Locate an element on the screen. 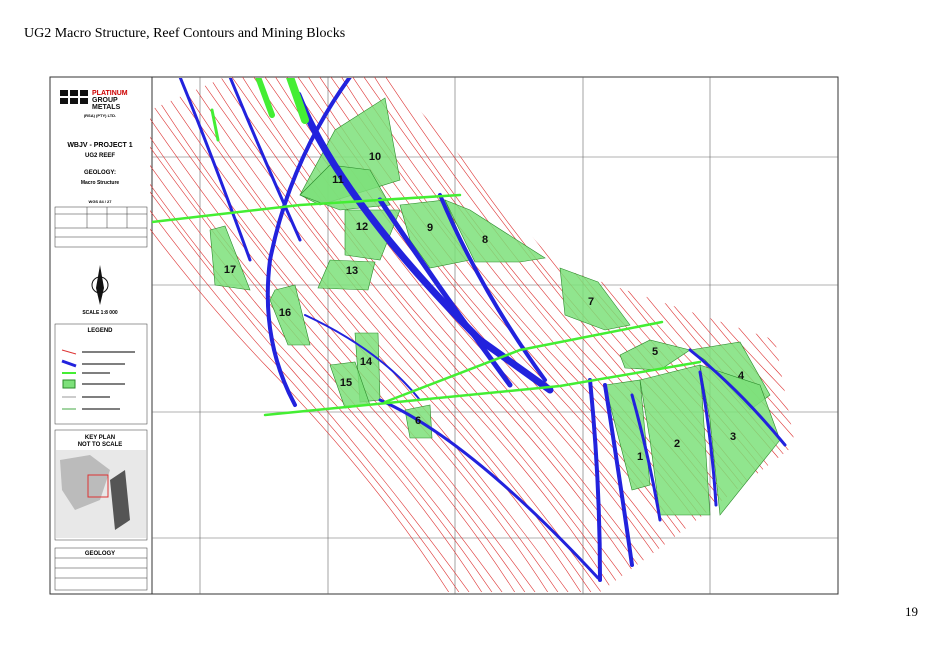 Image resolution: width=946 pixels, height=657 pixels. block-label: 10 is located at coordinates (375, 157).